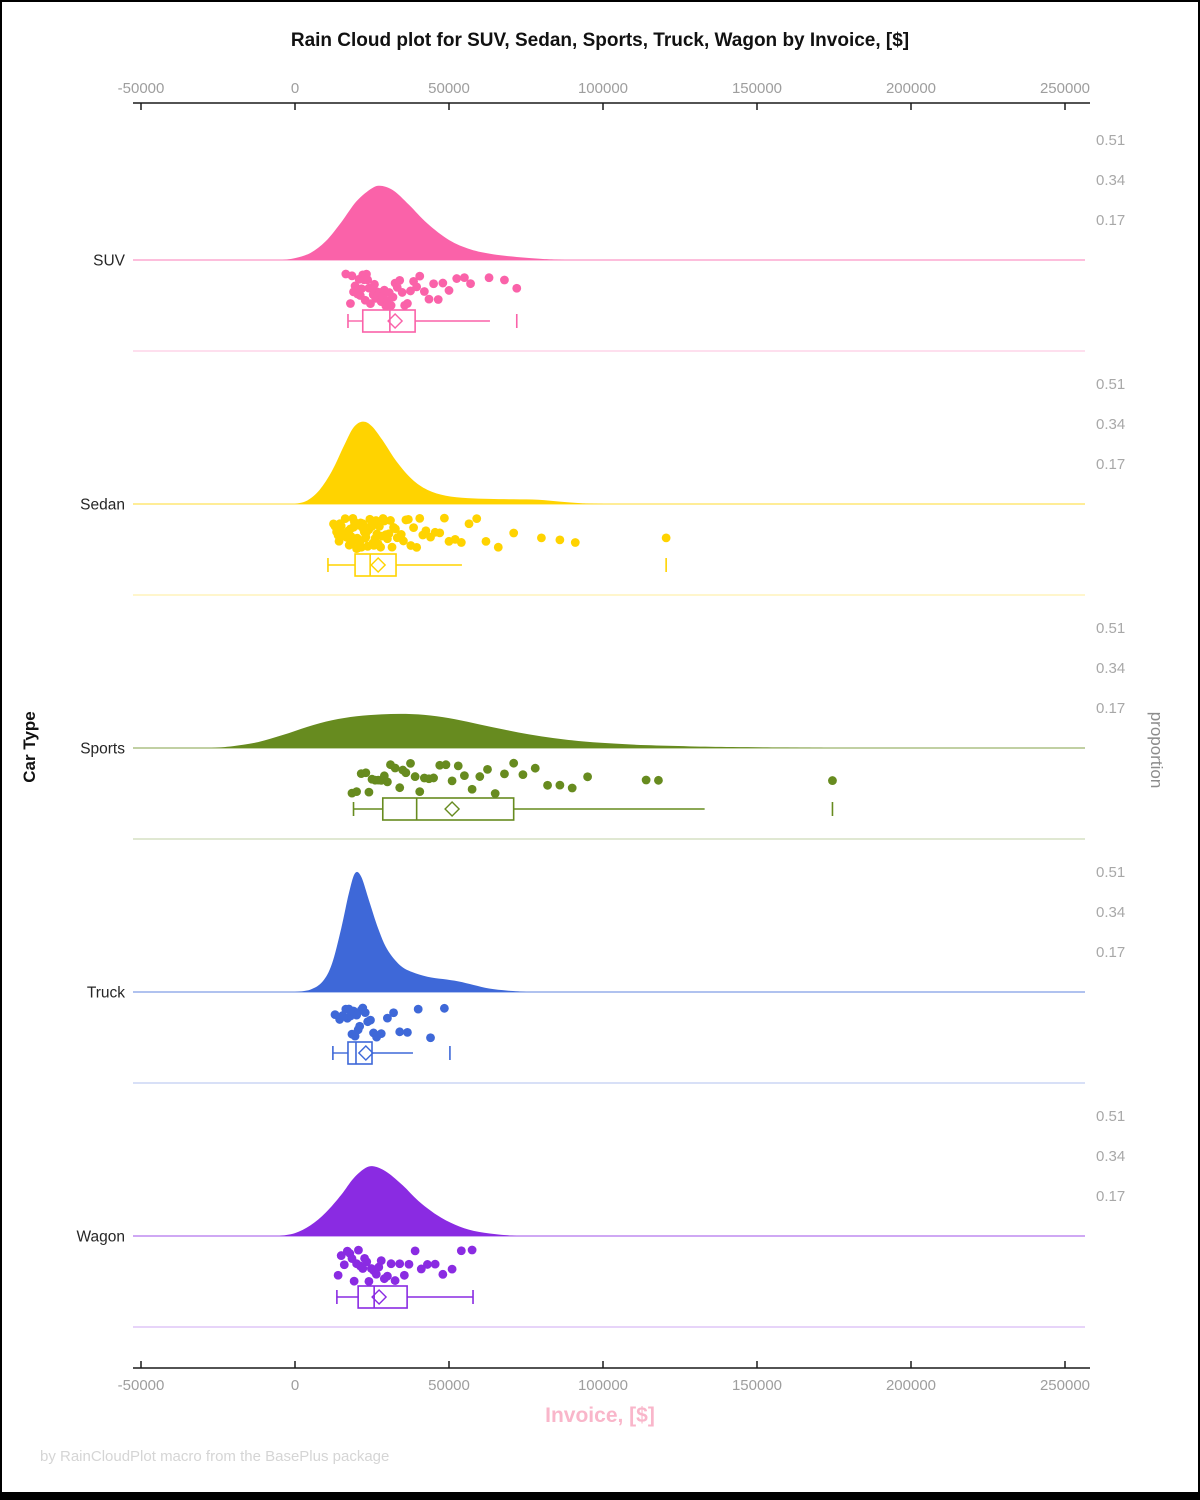 Image resolution: width=1200 pixels, height=1500 pixels. Describe the element at coordinates (1065, 1385) in the screenshot. I see `x-axis-tick-label-bottom: 250000` at that location.